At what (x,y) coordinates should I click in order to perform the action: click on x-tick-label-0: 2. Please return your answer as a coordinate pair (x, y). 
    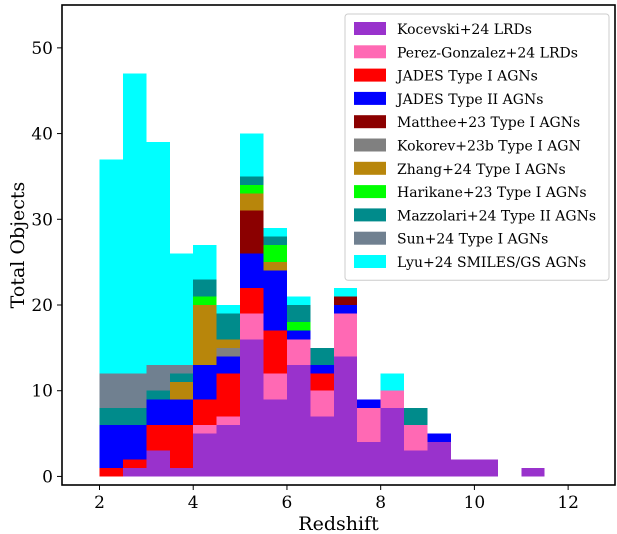
    Looking at the image, I should click on (99, 503).